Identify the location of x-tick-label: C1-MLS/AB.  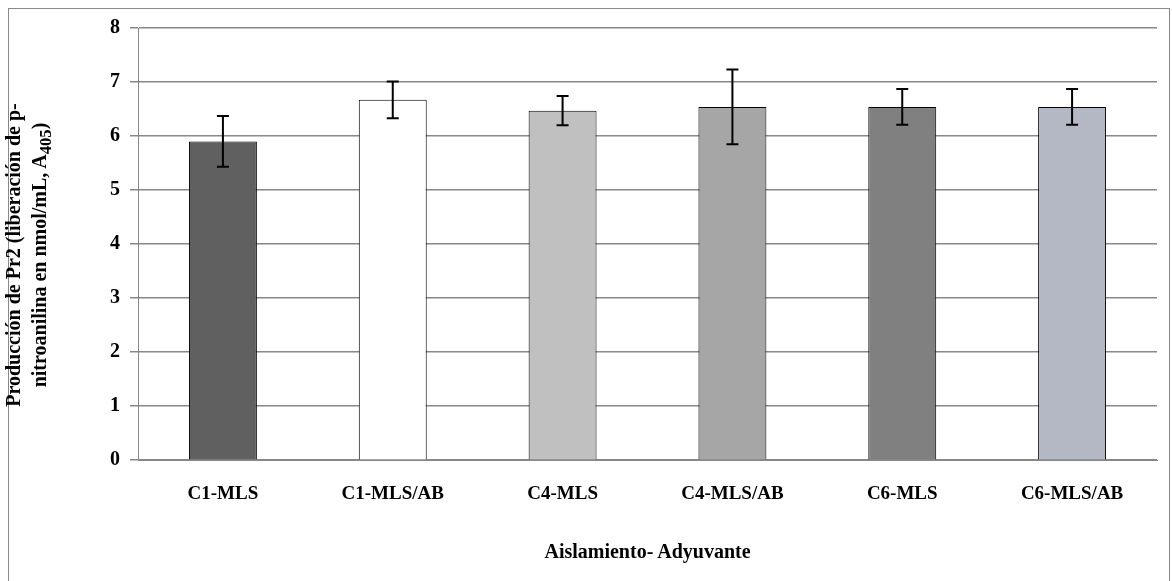
(393, 492).